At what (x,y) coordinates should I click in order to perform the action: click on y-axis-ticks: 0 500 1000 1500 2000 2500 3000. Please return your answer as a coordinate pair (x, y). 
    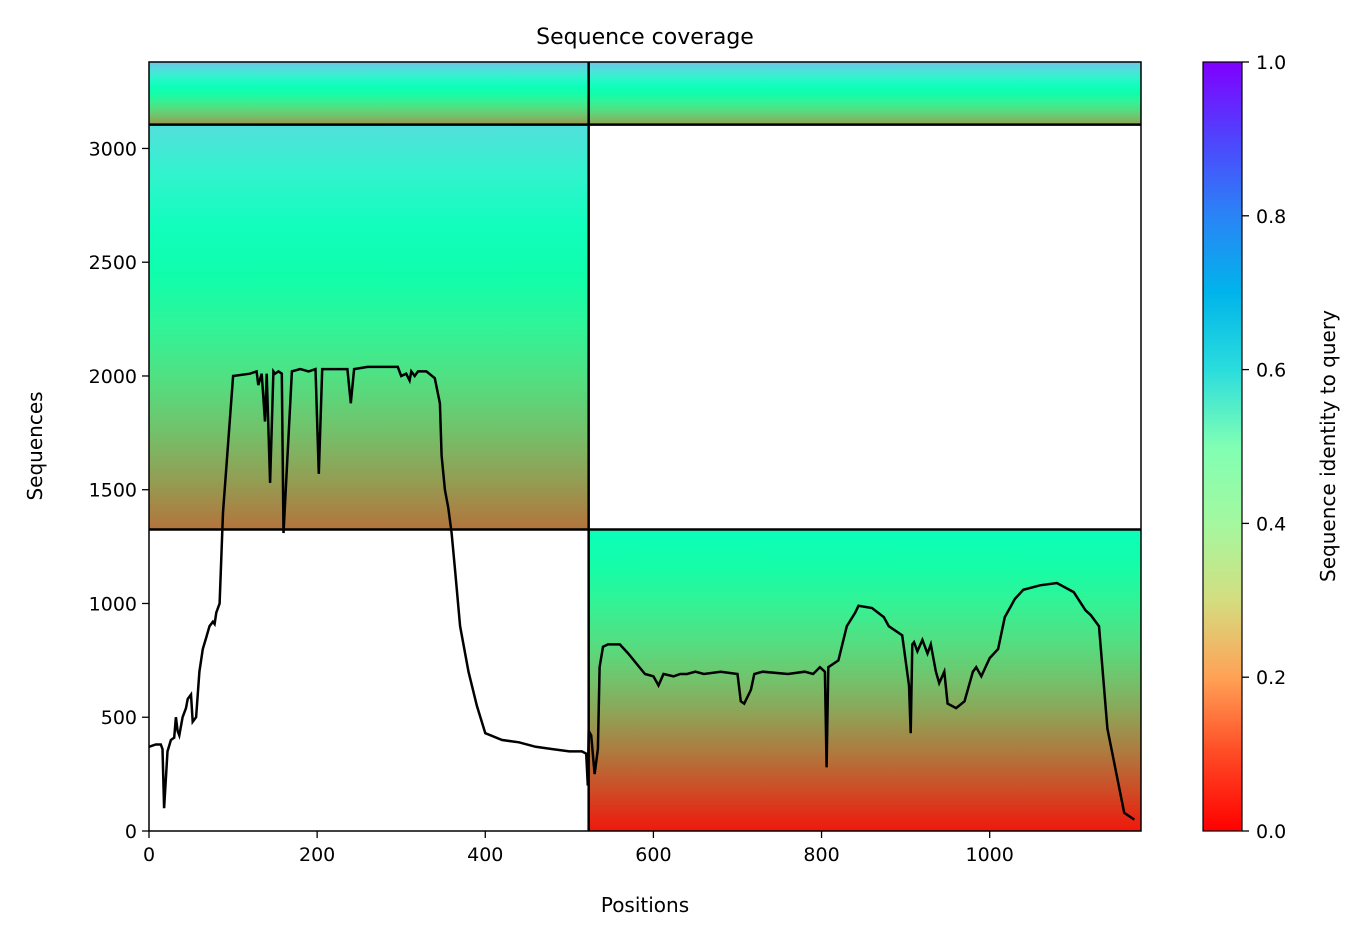
    Looking at the image, I should click on (119, 490).